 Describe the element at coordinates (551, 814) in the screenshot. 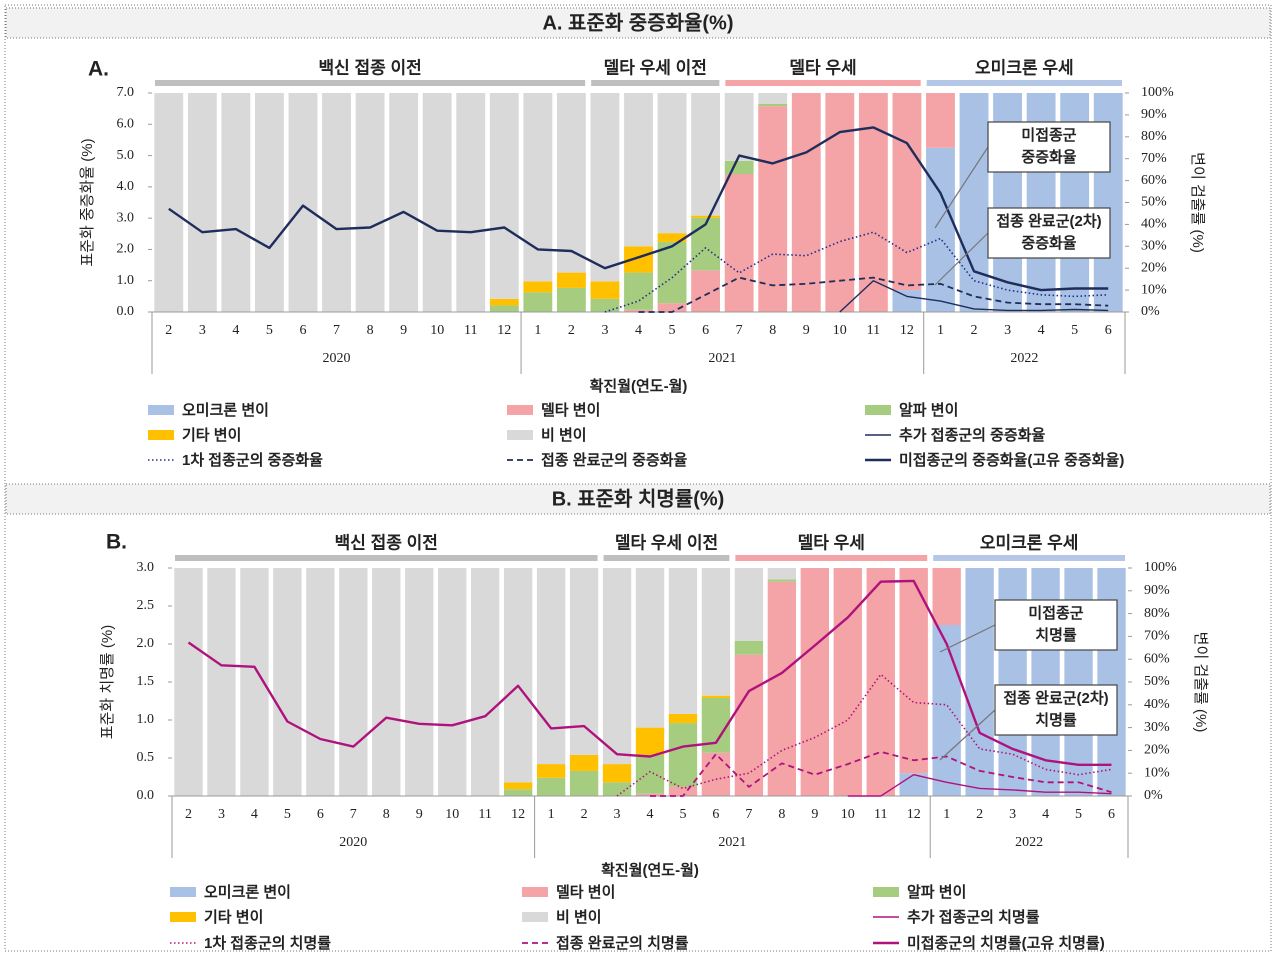

I see `x-tick-label: 1` at that location.